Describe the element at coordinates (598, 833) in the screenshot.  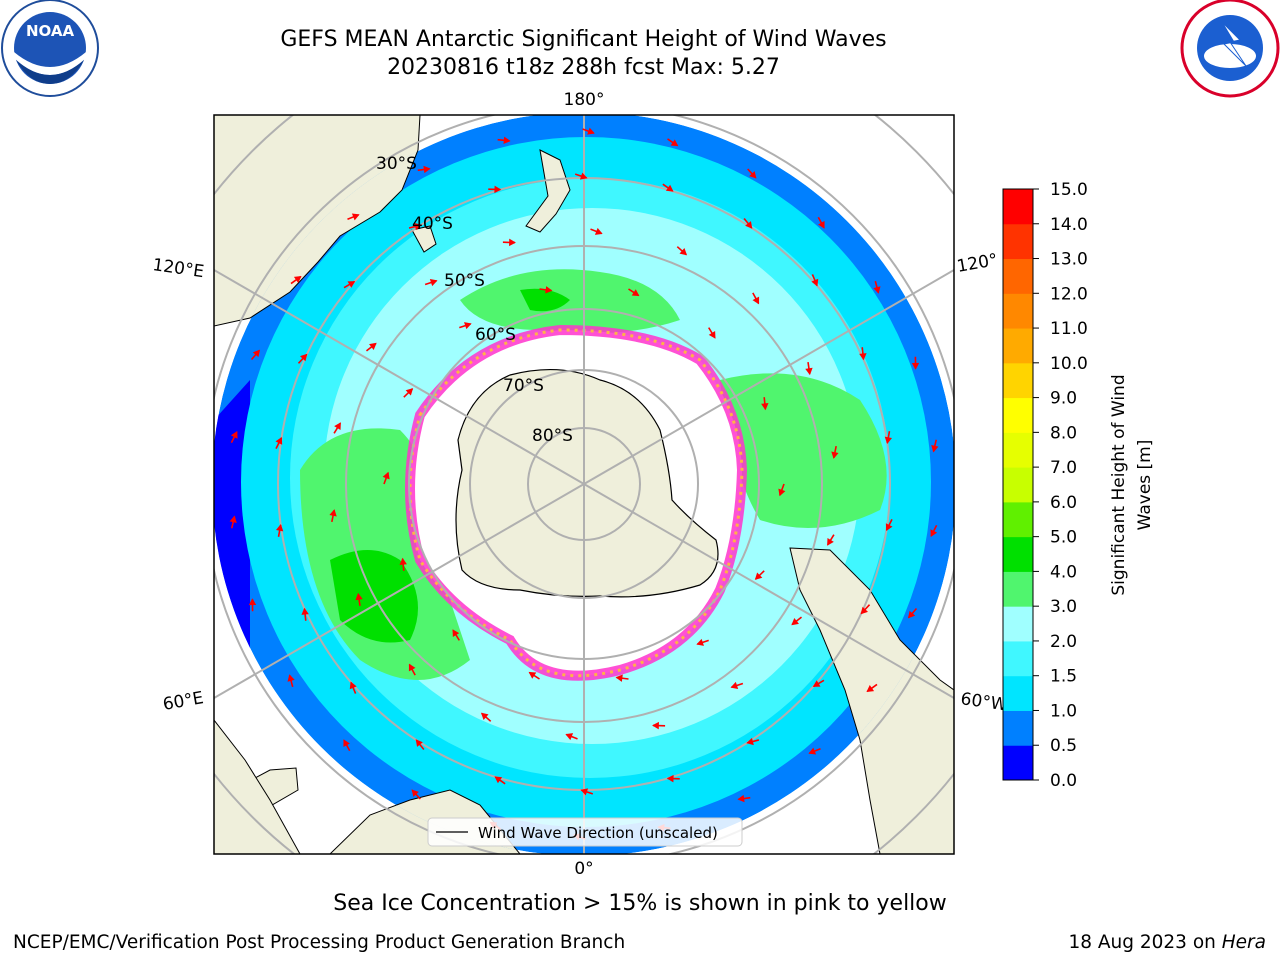
I see `legend-label: Wind Wave Direction (unscaled)` at that location.